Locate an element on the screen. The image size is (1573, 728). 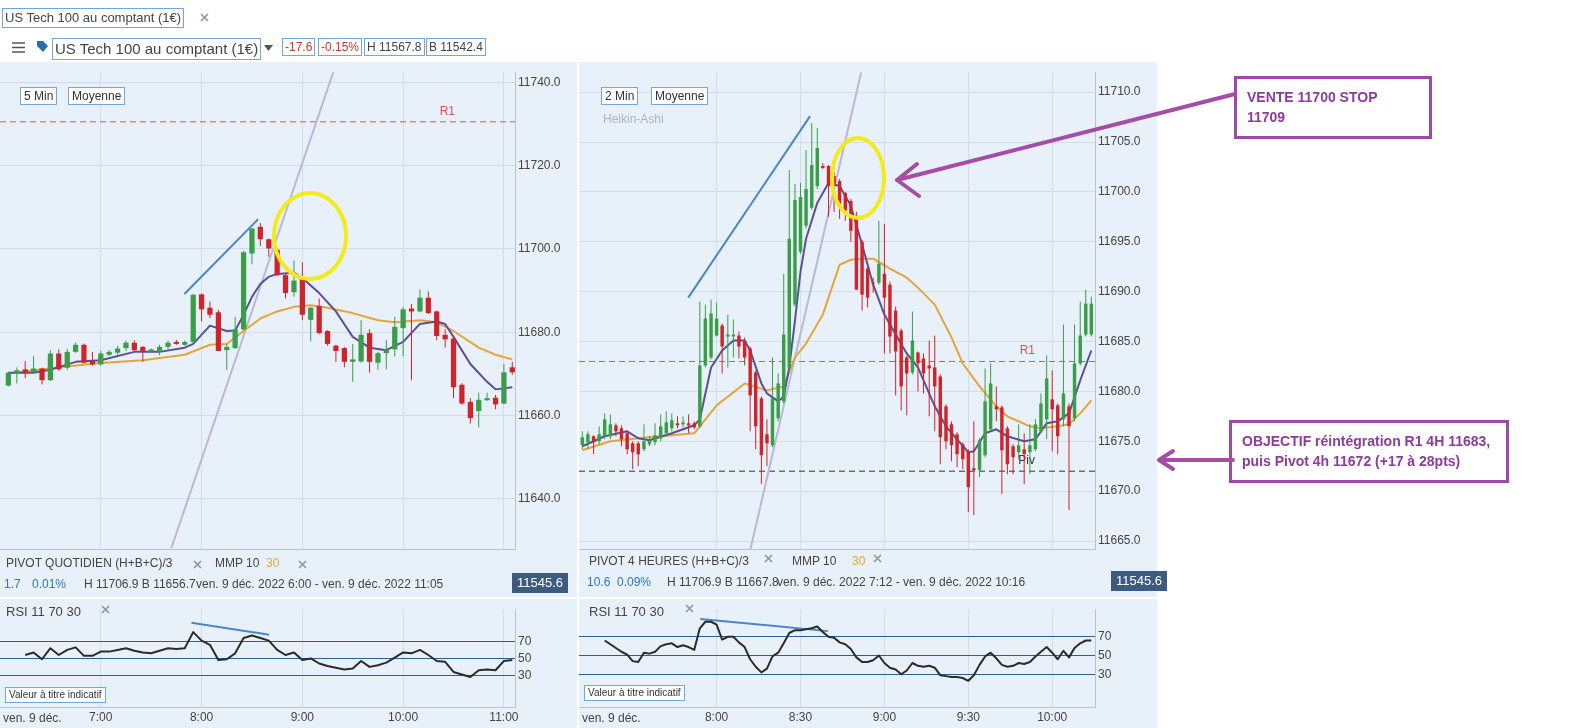
x-tick-label: 10:00 is located at coordinates (1052, 717).